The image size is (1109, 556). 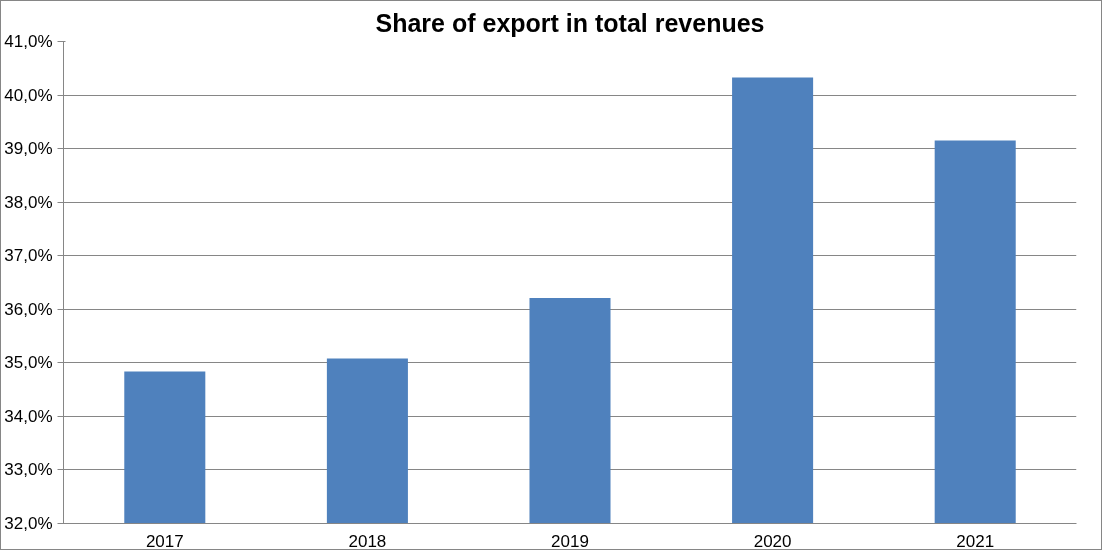 What do you see at coordinates (28, 95) in the screenshot?
I see `y-tick-label: 40,0%` at bounding box center [28, 95].